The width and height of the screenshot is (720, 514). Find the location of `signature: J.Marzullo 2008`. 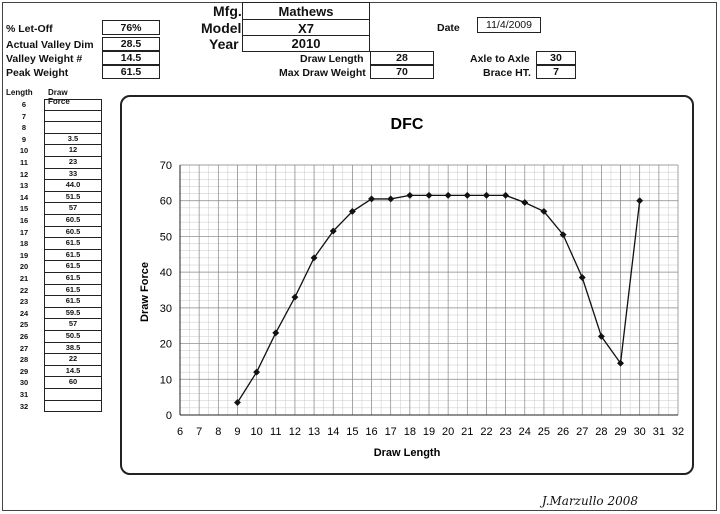

signature: J.Marzullo 2008 is located at coordinates (589, 501).